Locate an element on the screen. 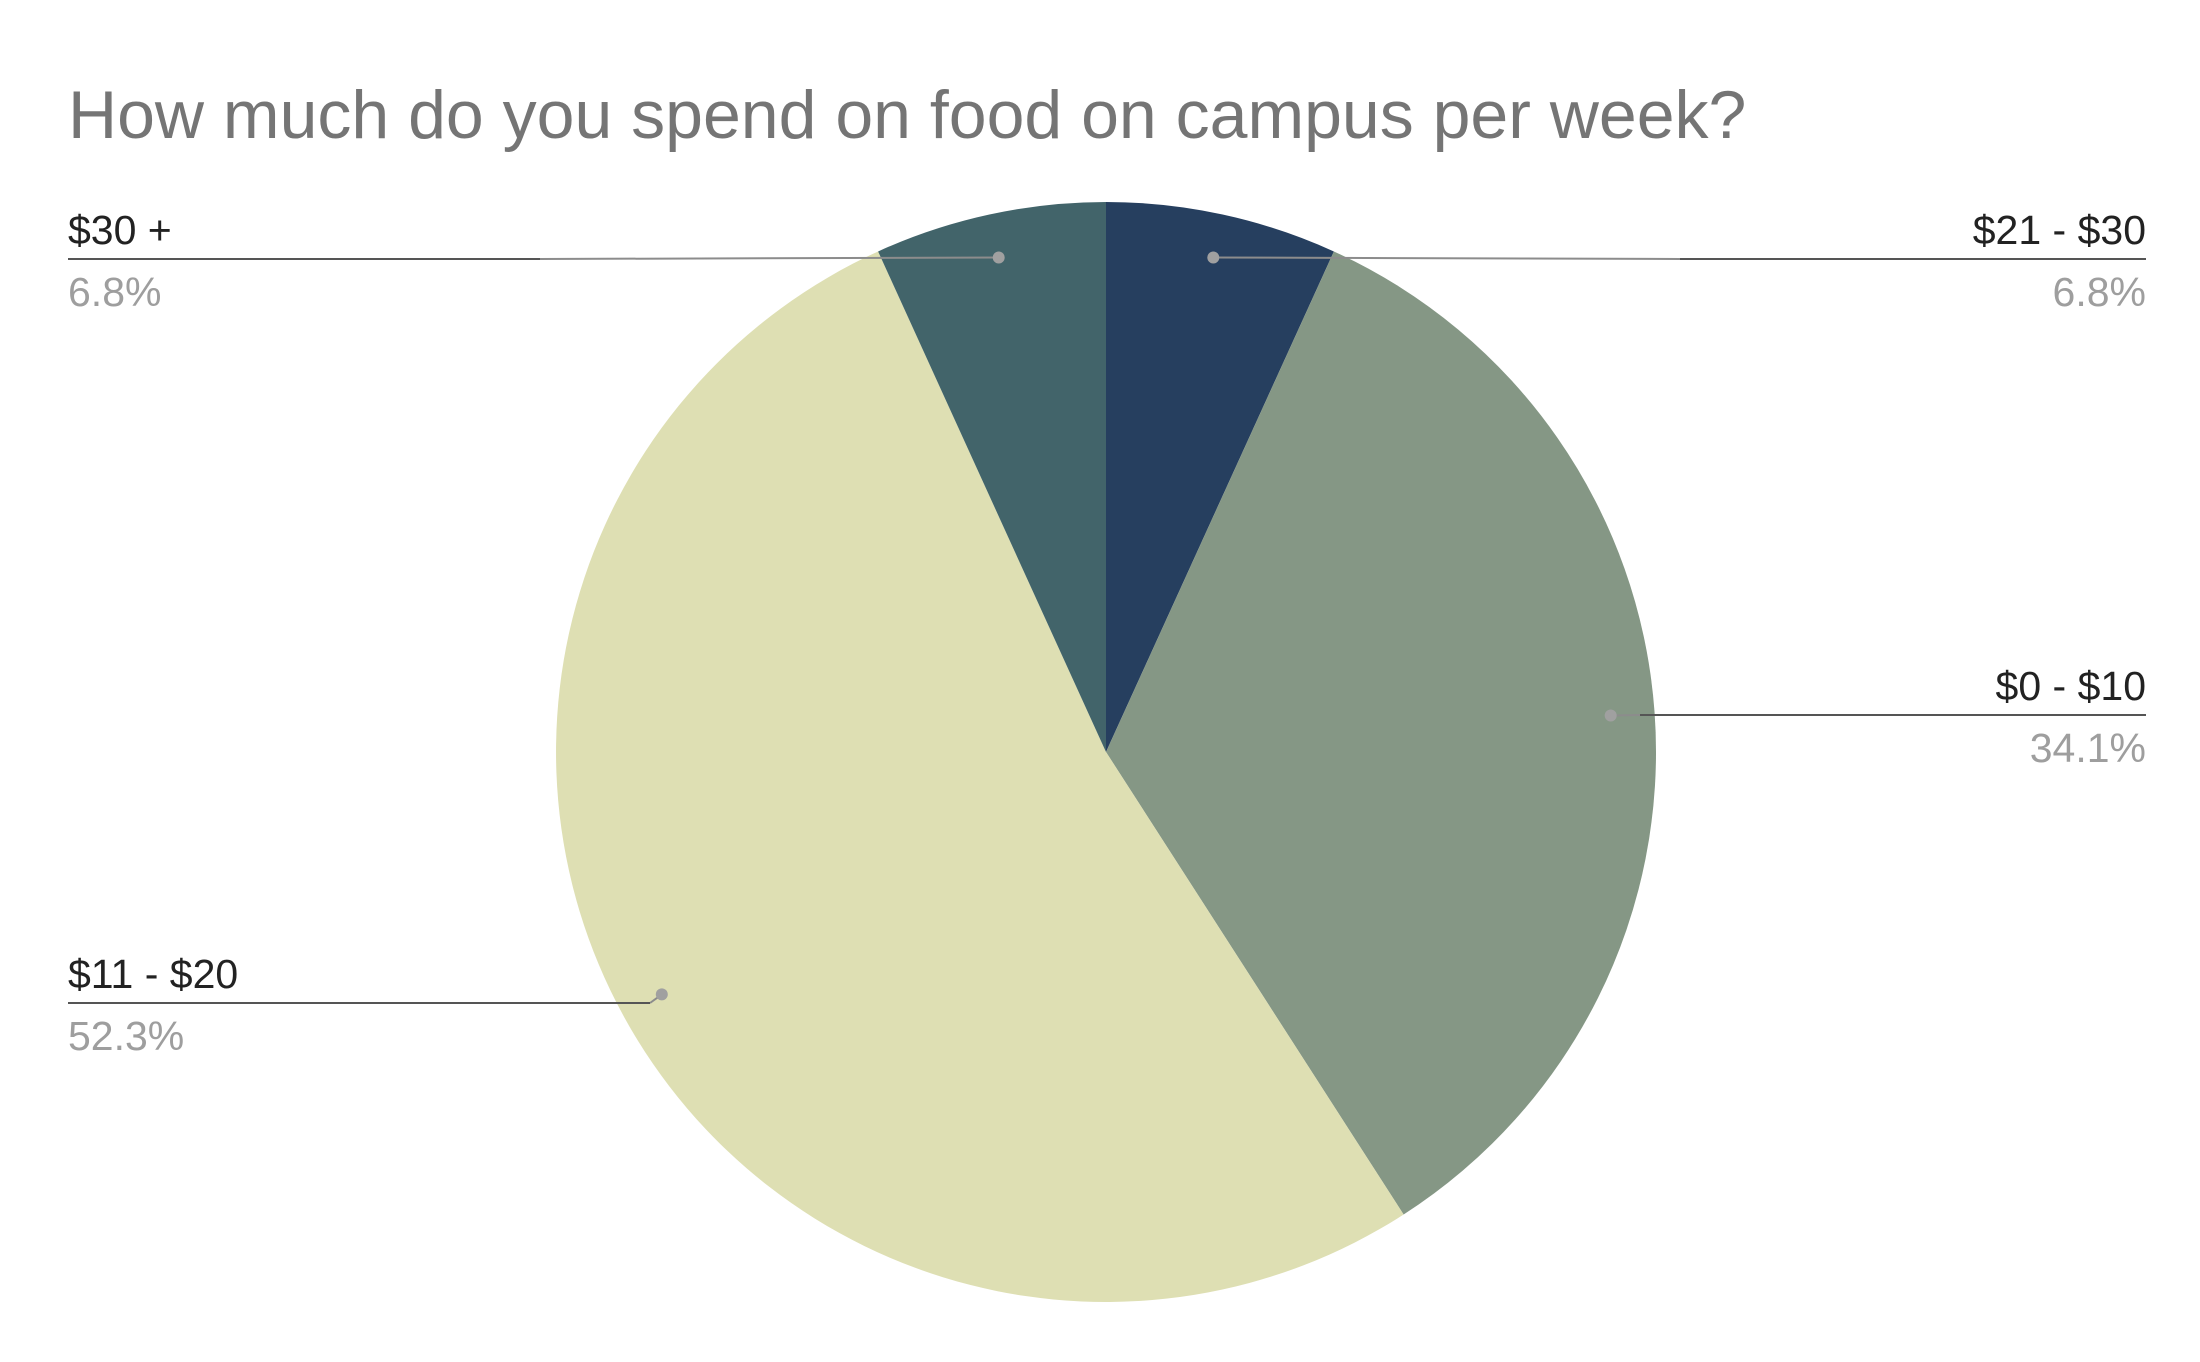 The height and width of the screenshot is (1362, 2200). slice-label-3: $11 - $20 is located at coordinates (153, 974).